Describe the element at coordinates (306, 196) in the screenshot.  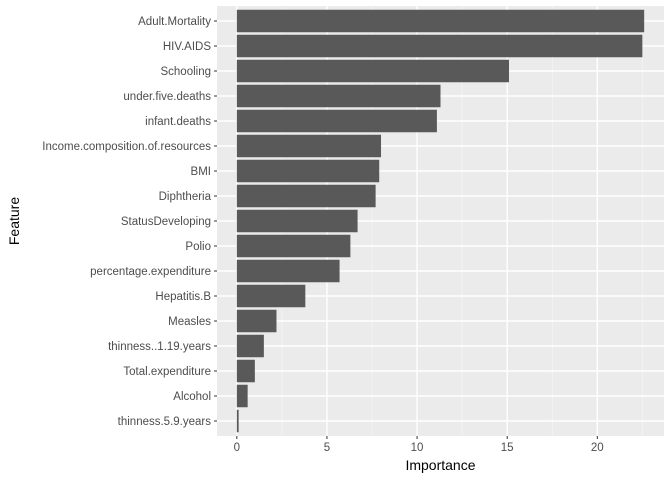
I see `bar-diphtheria` at that location.